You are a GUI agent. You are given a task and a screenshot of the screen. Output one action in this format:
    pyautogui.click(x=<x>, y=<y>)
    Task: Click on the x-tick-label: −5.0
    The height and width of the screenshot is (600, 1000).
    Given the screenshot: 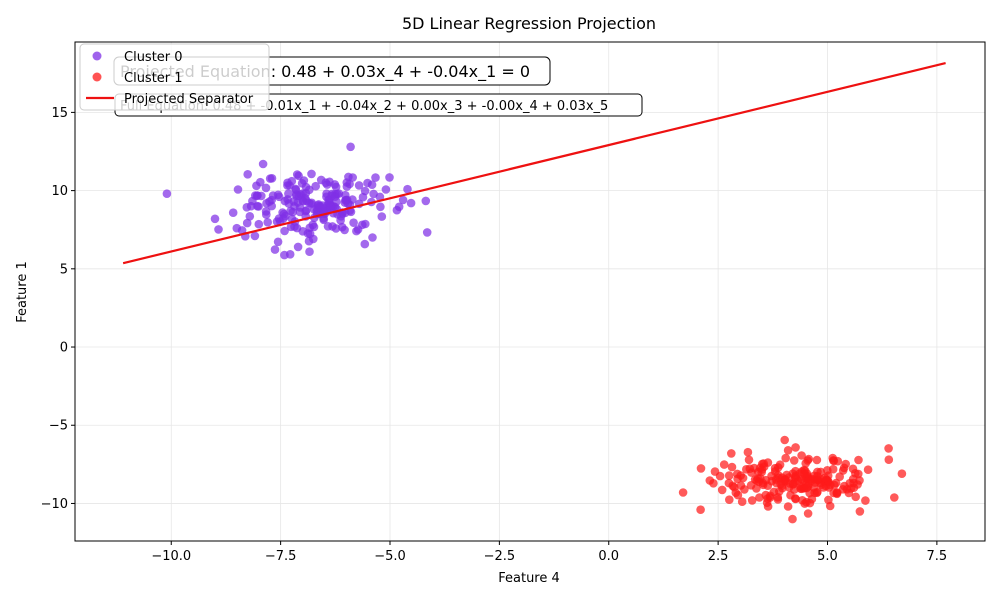 What is the action you would take?
    pyautogui.click(x=390, y=556)
    